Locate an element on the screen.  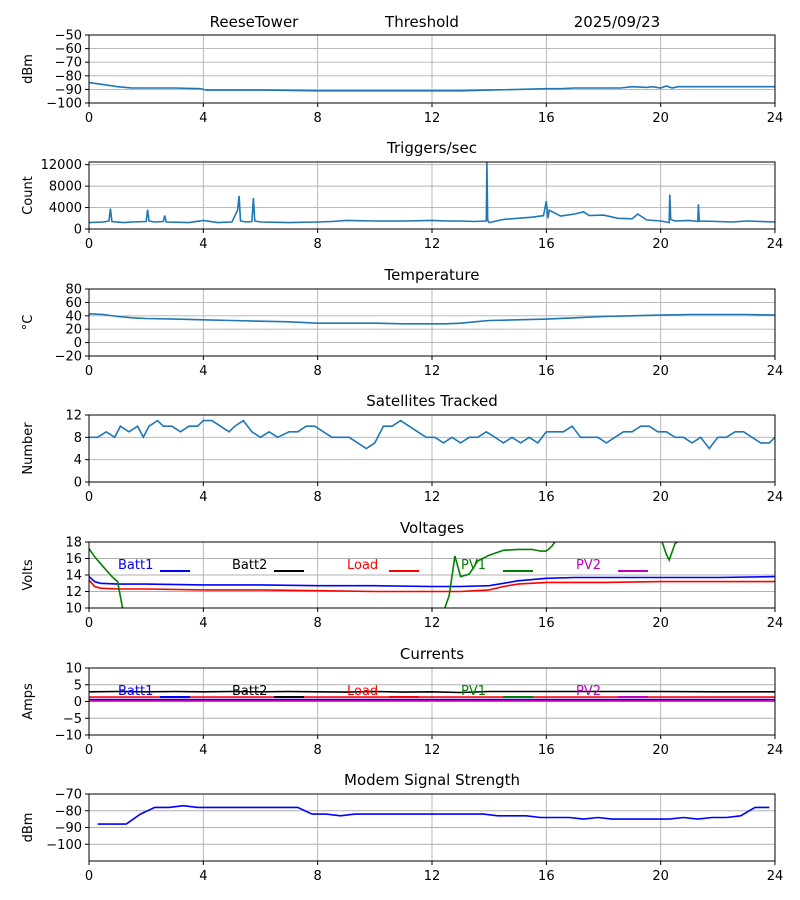
chart-title: Voltages is located at coordinates (432, 528).